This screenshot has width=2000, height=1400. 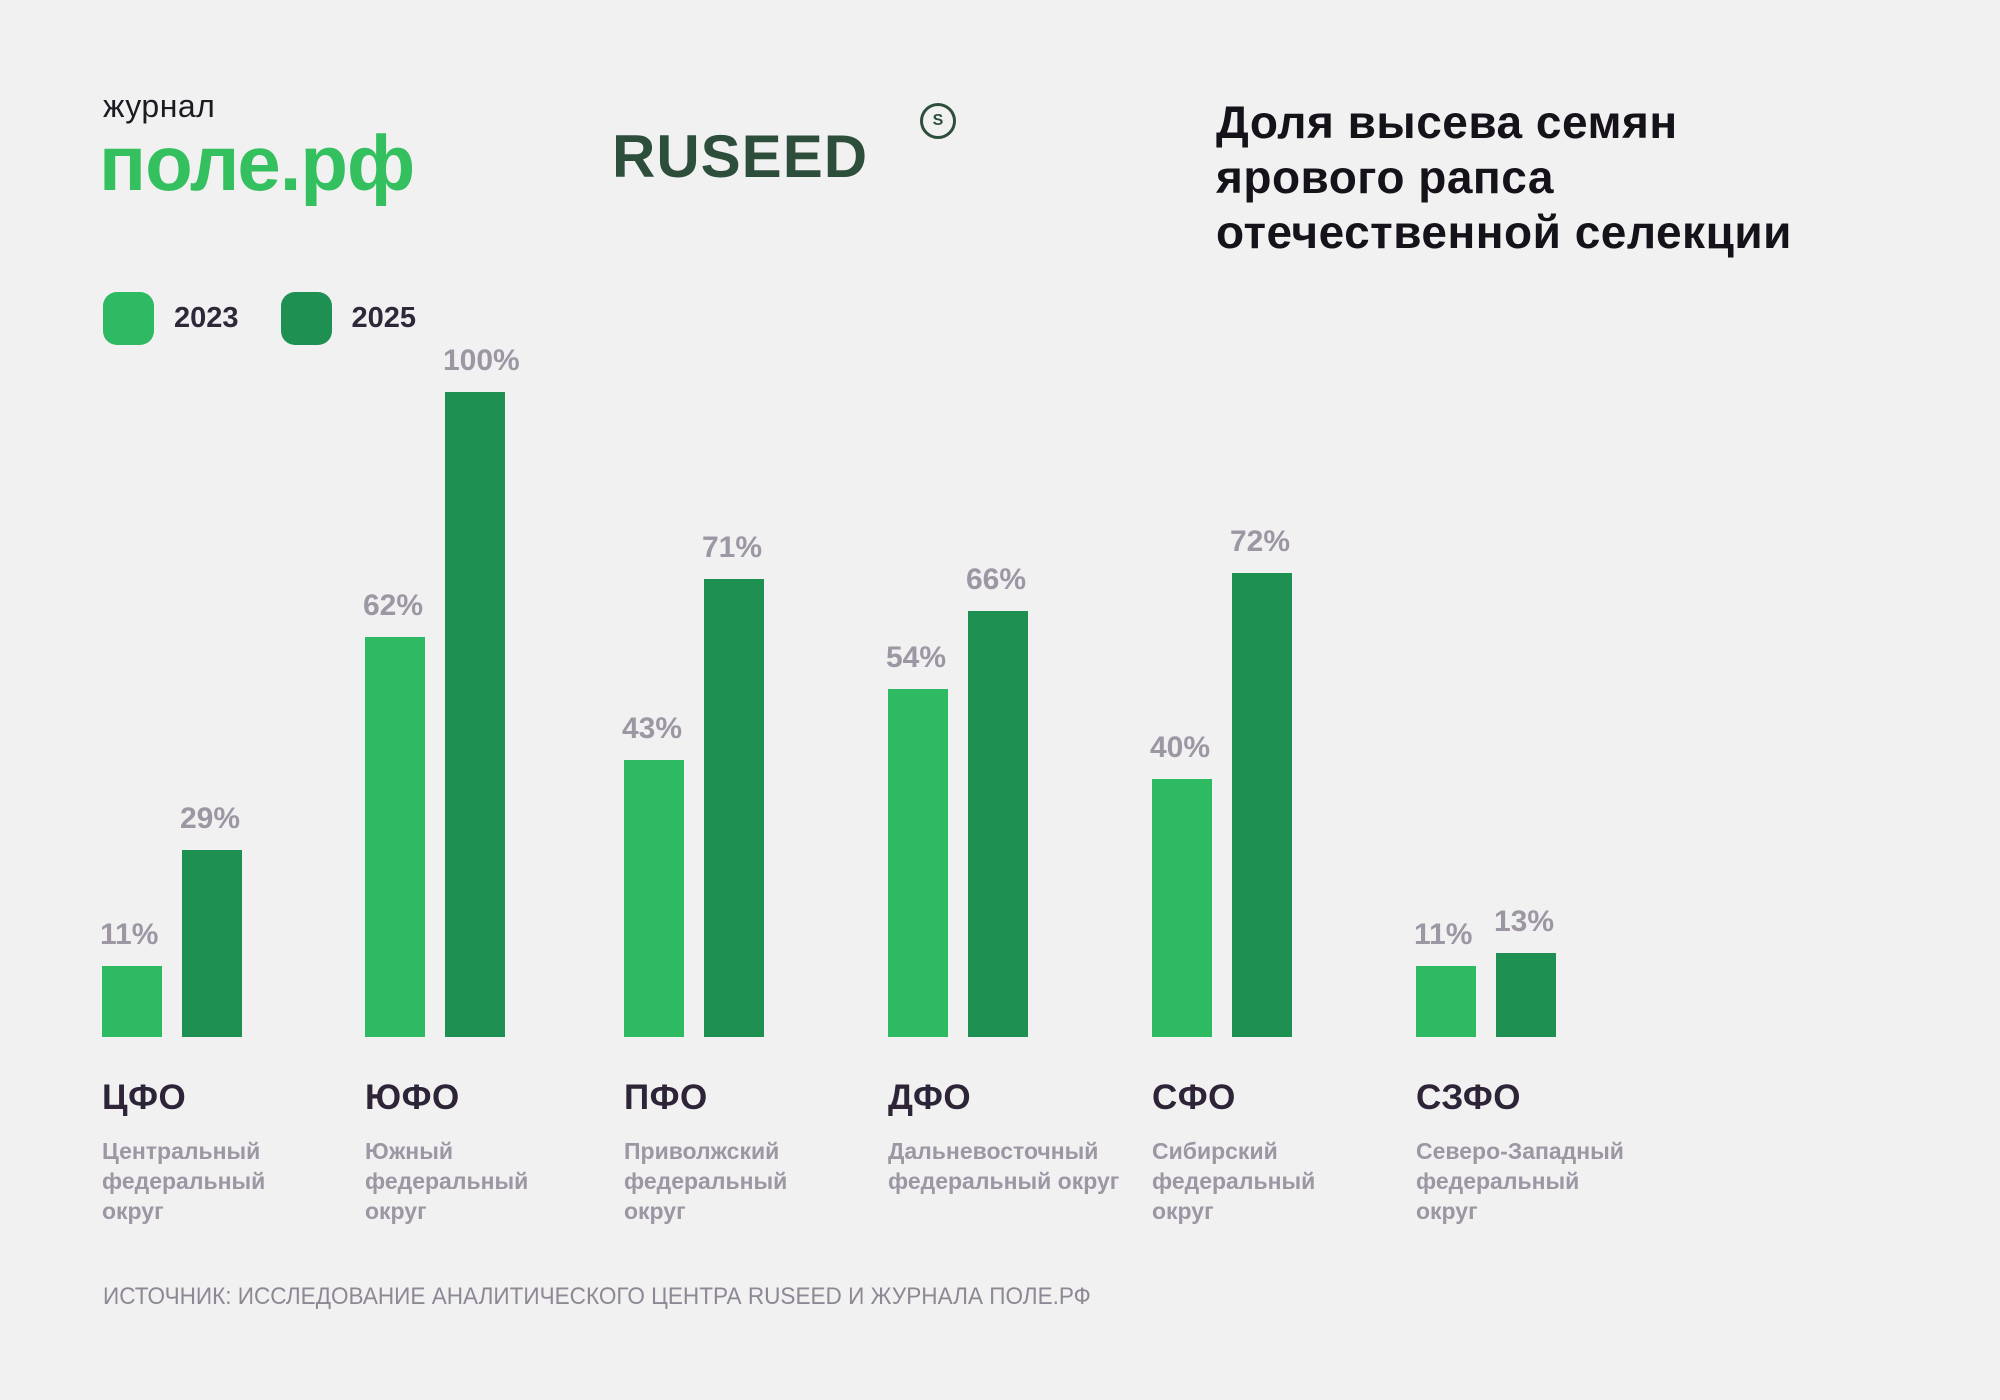 What do you see at coordinates (930, 1097) in the screenshot?
I see `category-code-4: ДФО` at bounding box center [930, 1097].